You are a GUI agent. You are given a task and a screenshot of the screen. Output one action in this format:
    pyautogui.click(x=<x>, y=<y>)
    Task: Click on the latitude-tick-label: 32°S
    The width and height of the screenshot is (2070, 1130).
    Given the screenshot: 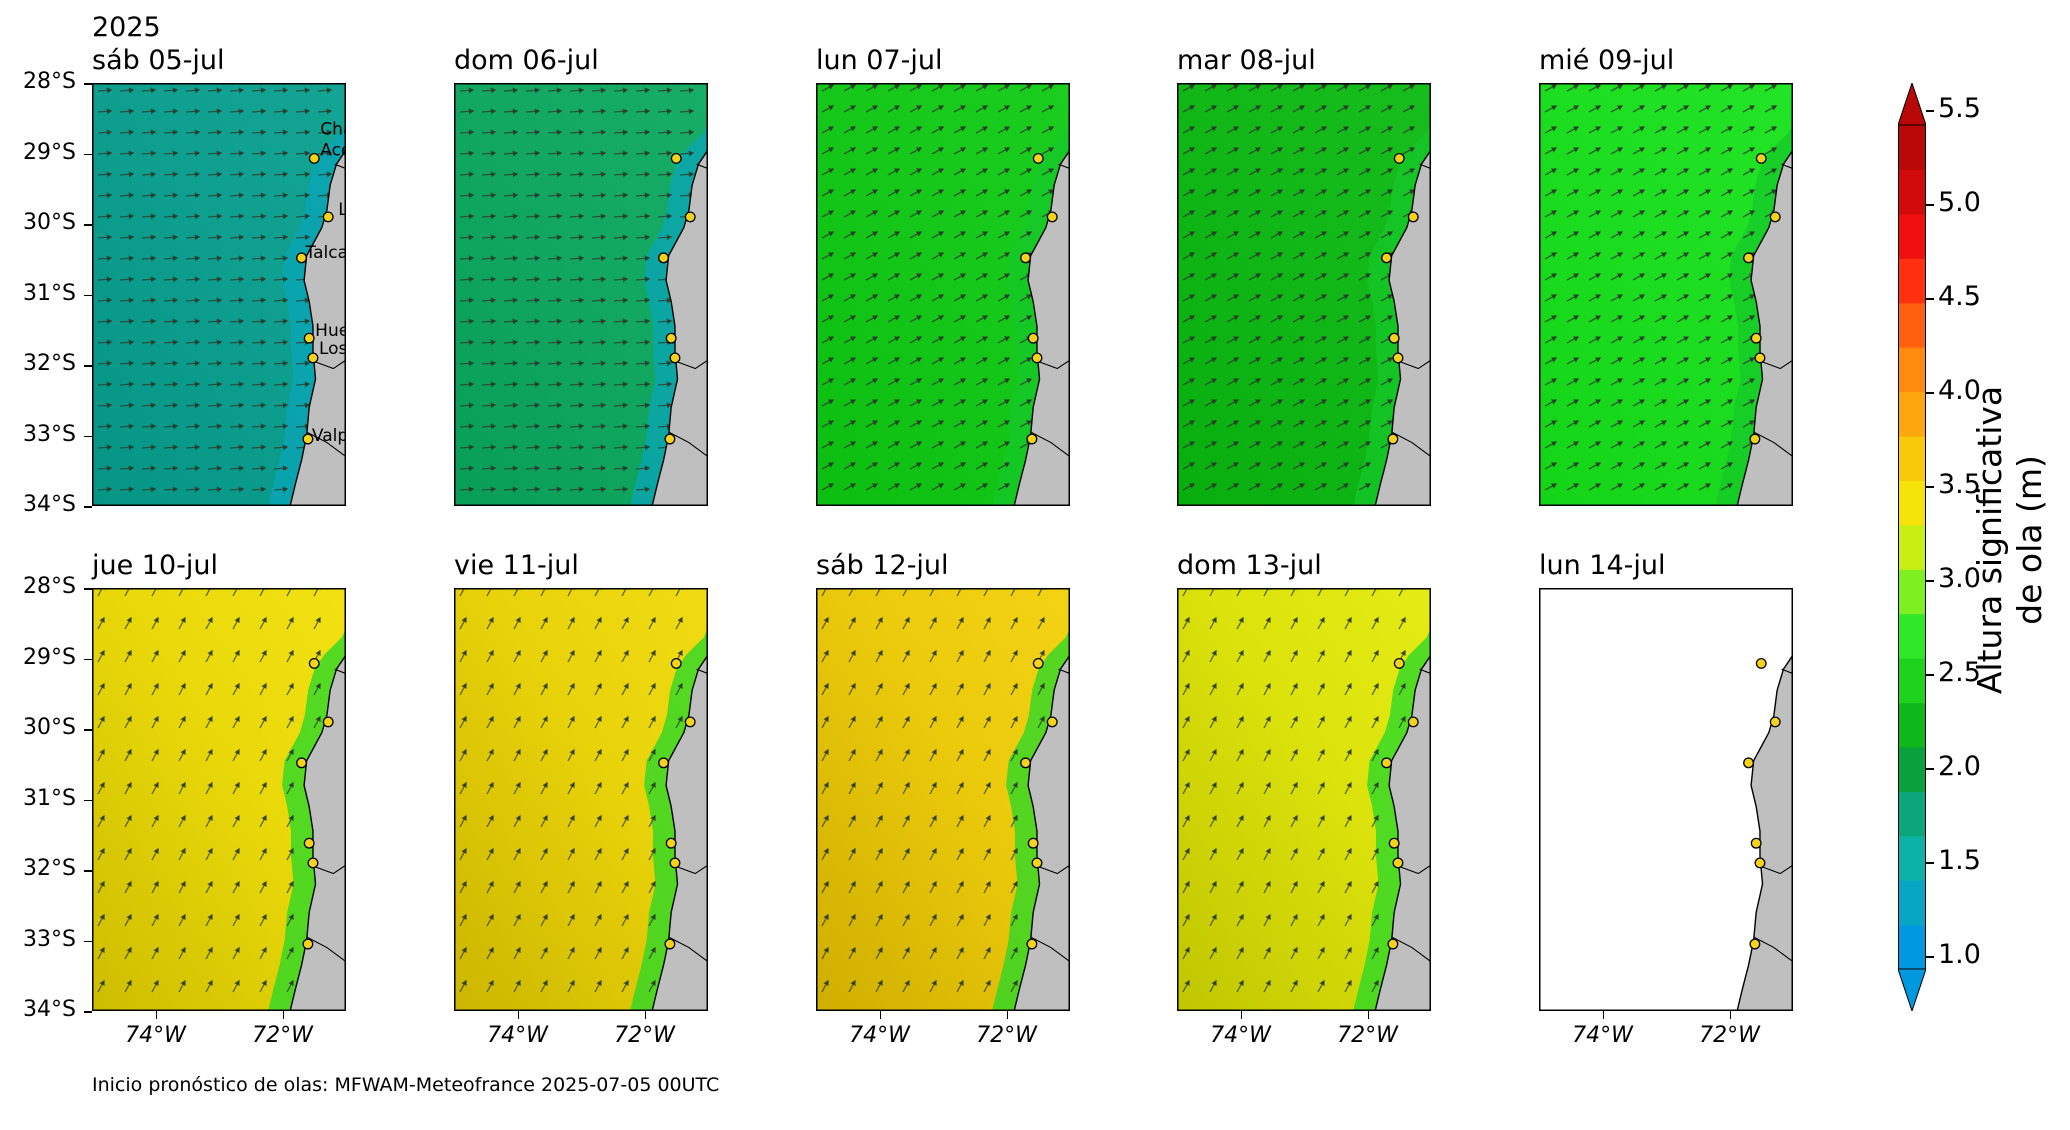 What is the action you would take?
    pyautogui.click(x=49, y=868)
    